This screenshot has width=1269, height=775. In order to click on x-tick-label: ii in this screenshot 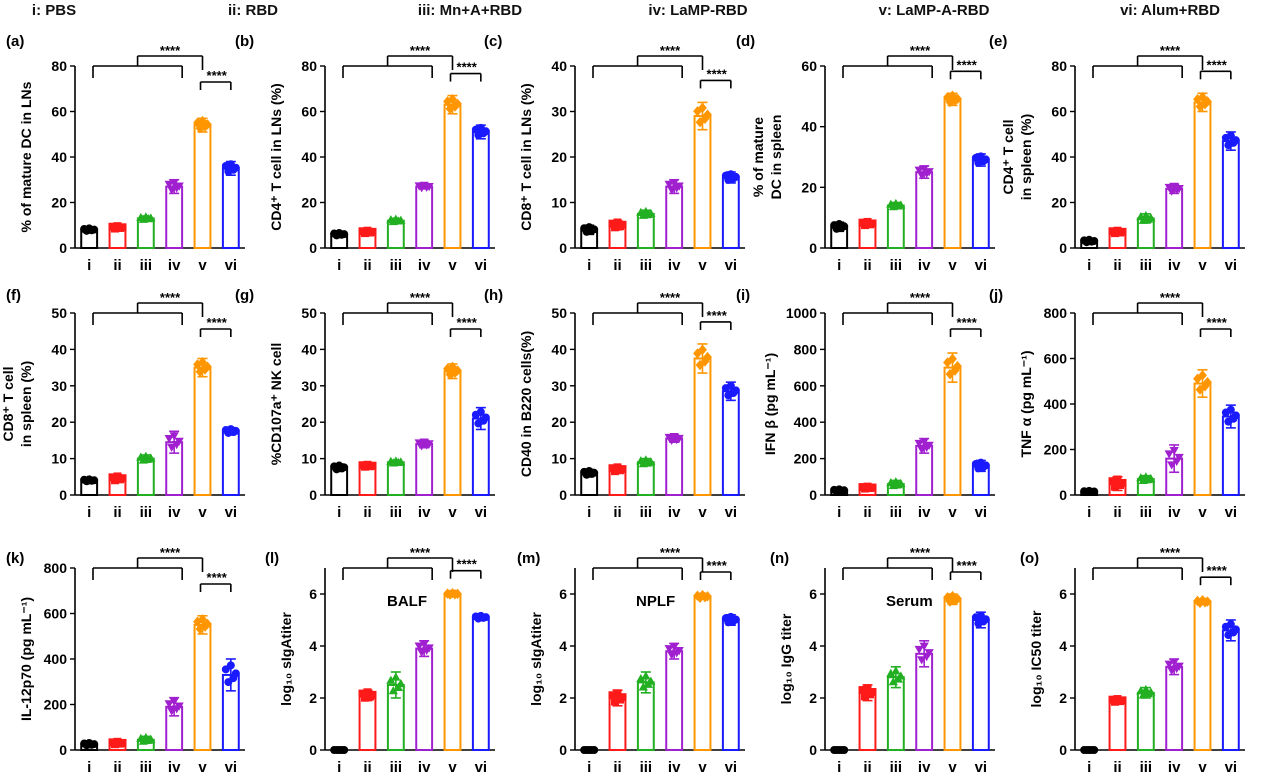, I will do `click(367, 767)`.